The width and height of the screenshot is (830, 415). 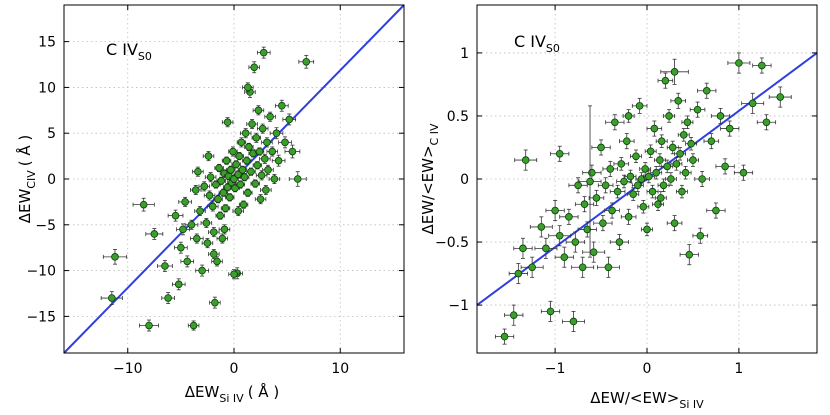 I want to click on right-xtick-label: −1, so click(x=555, y=369).